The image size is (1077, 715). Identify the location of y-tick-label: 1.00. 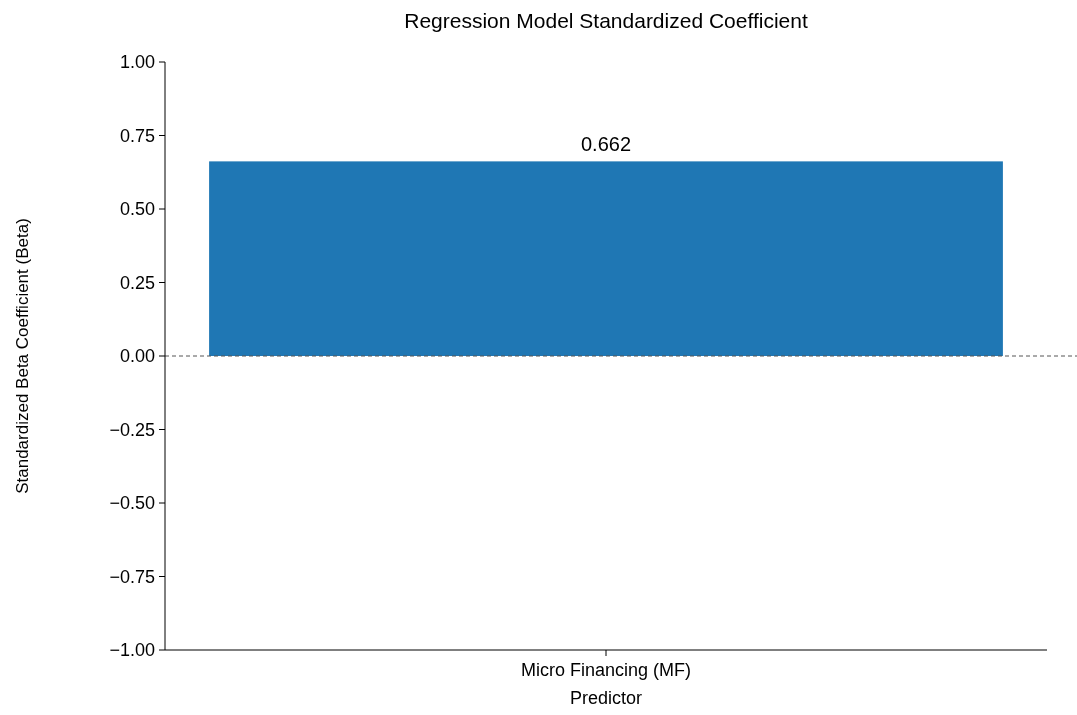
(137, 62).